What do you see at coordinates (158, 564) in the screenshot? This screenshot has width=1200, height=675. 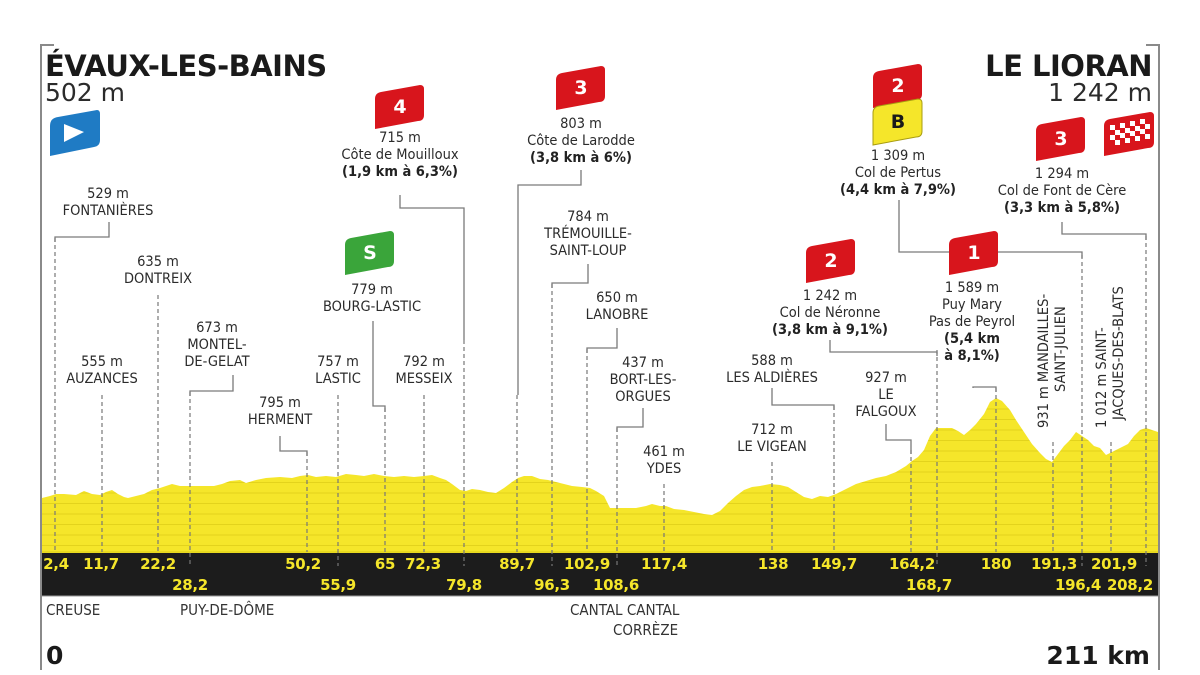 I see `km-marker: 22,2` at bounding box center [158, 564].